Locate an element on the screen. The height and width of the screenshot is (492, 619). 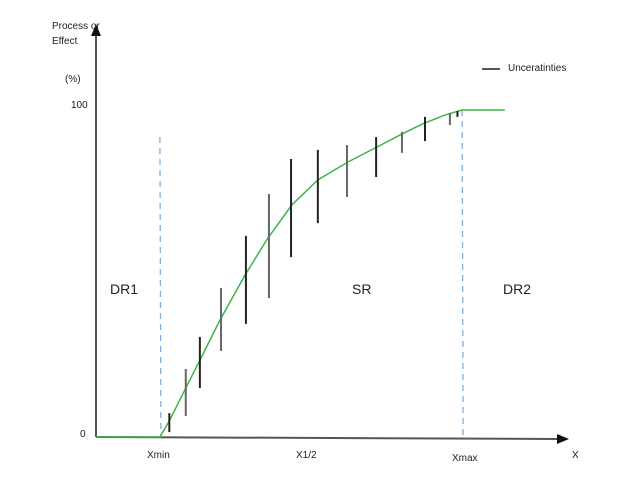
region-label-dr1: DR1 is located at coordinates (124, 289).